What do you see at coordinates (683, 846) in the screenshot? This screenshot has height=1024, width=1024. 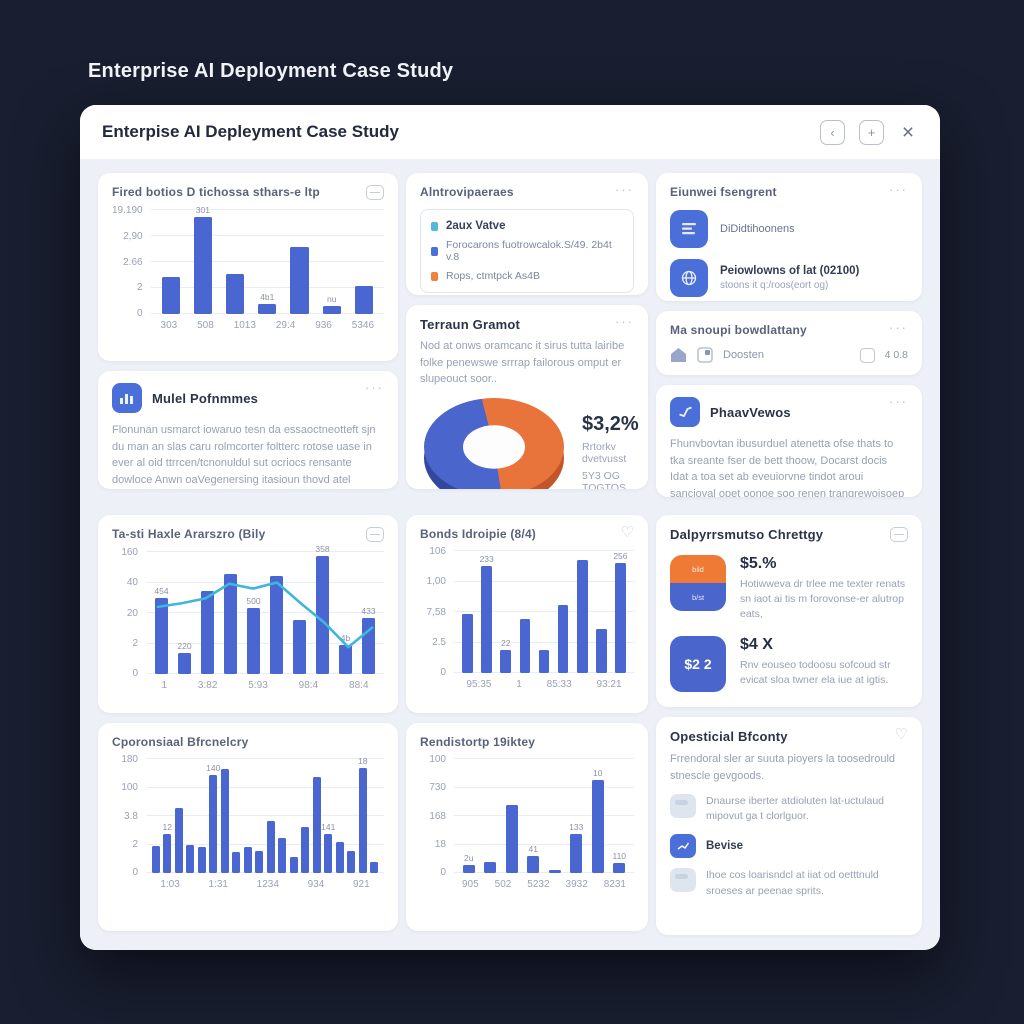 I see `trend-icon` at bounding box center [683, 846].